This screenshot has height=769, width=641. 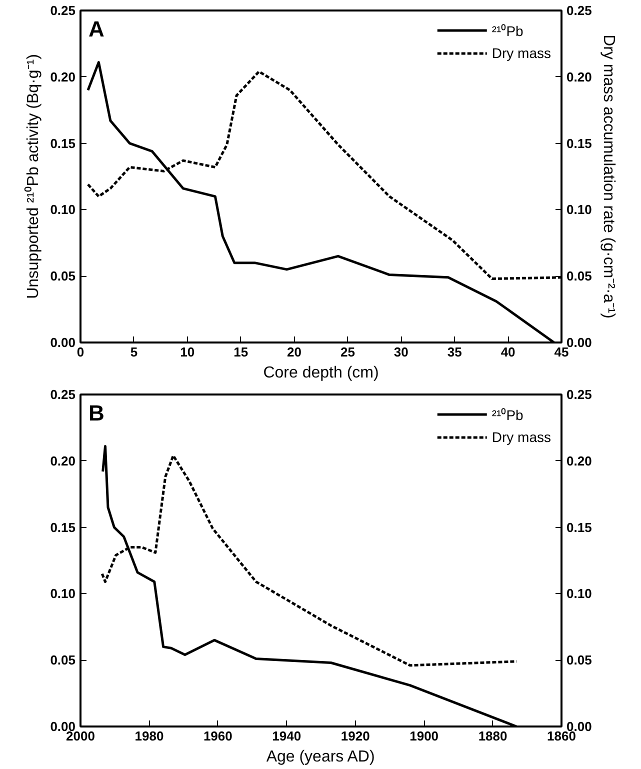 I want to click on x-tick-label: 15, so click(x=241, y=352).